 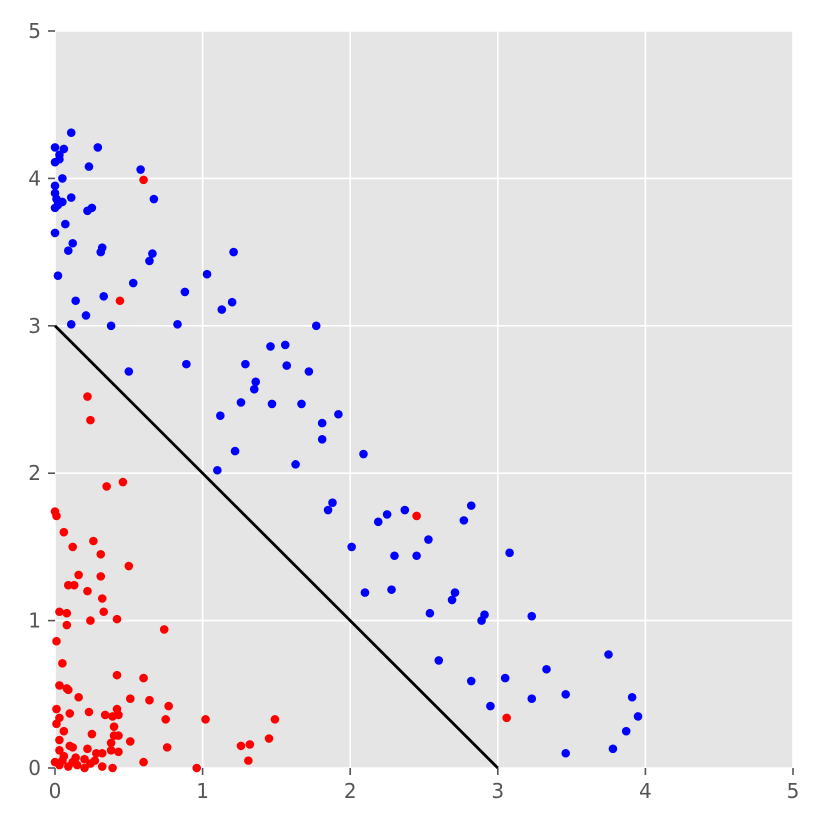 I want to click on y-tick-label: 4, so click(x=34, y=178).